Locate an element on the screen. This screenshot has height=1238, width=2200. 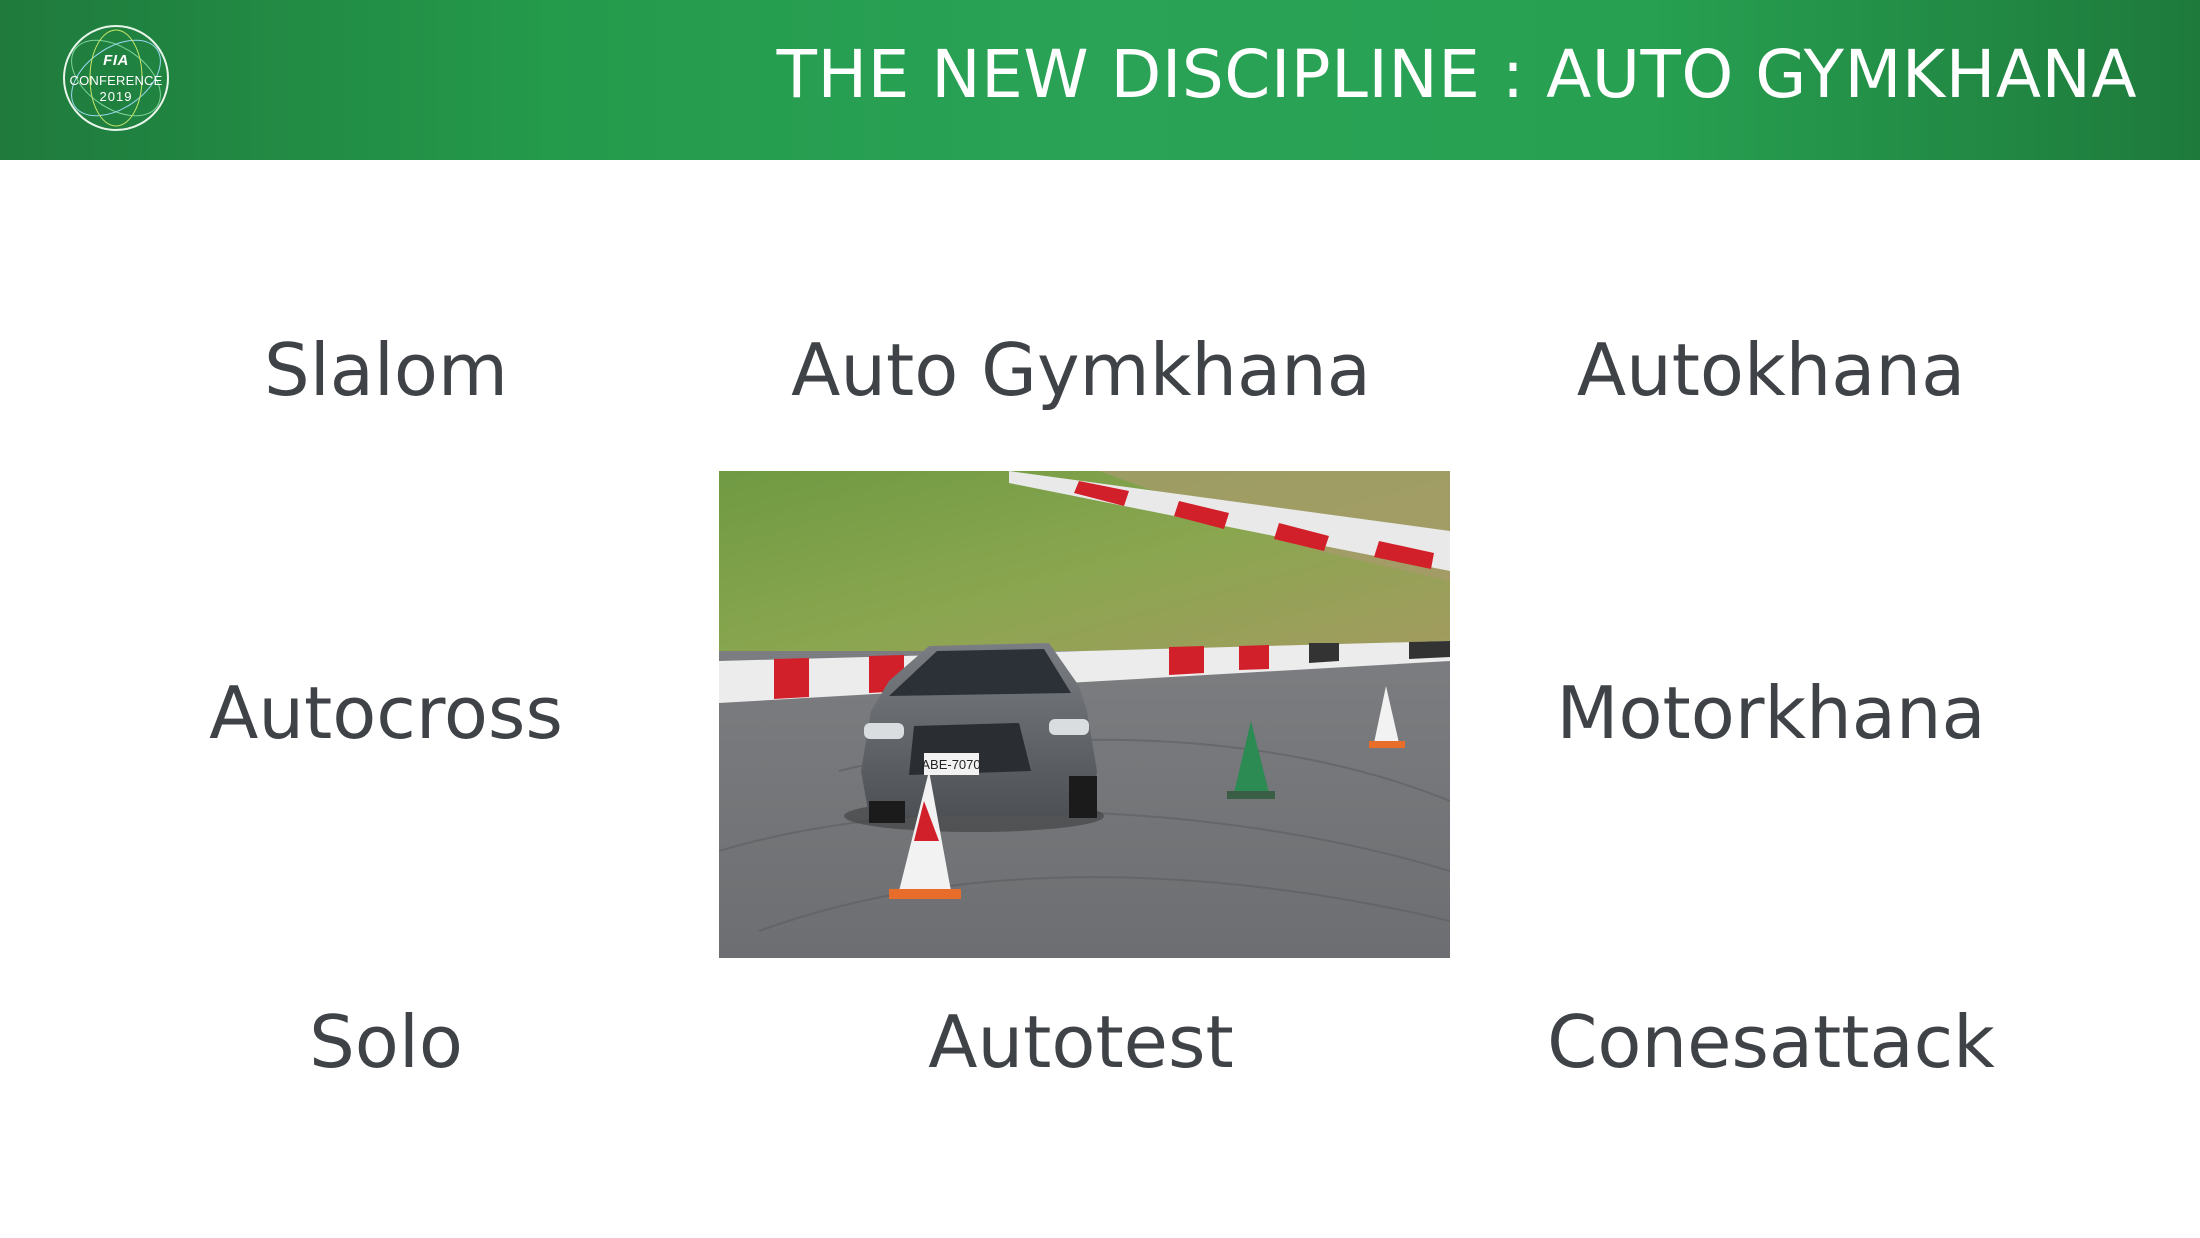
term-solo: Solo is located at coordinates (386, 1042).